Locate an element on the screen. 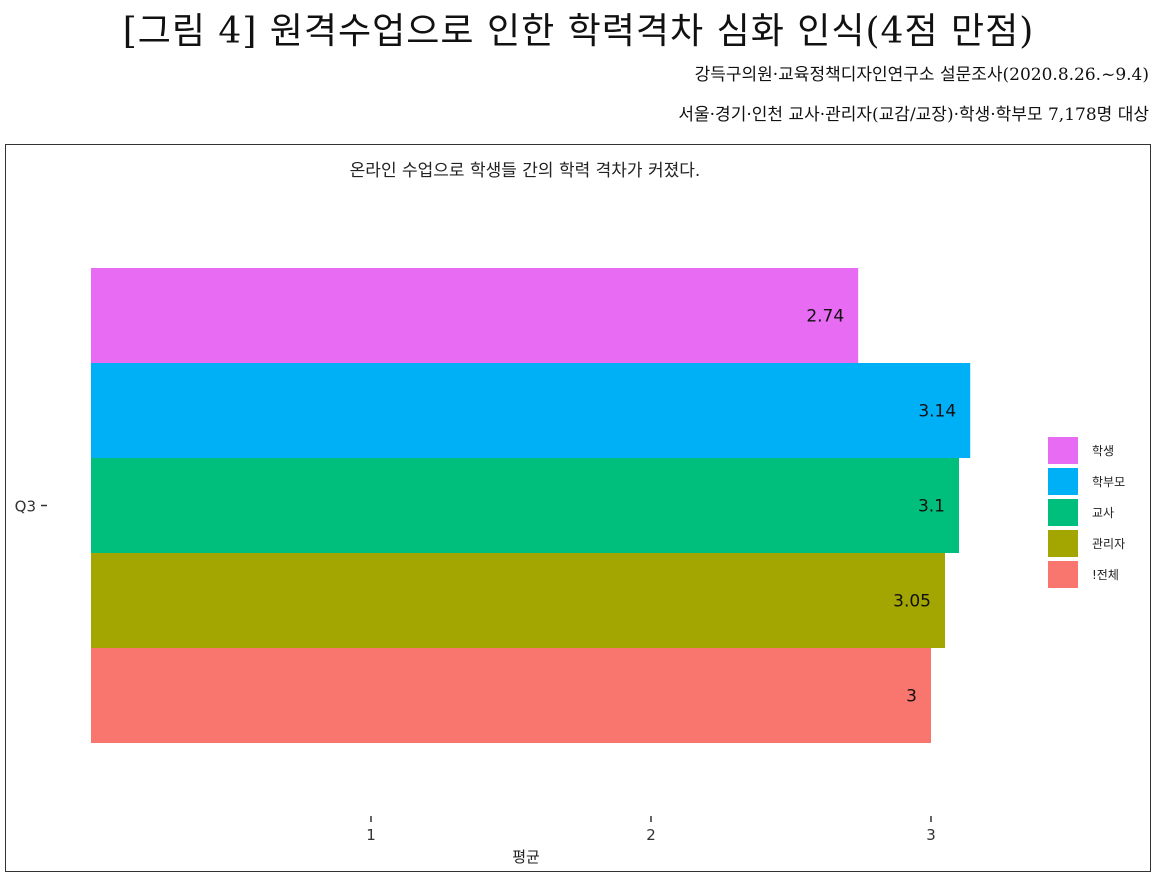 This screenshot has width=1157, height=877. source-line-1: 강득구의원·교육정책디자인연구소 설문조사(2020.8.26.~9.4) is located at coordinates (921, 75).